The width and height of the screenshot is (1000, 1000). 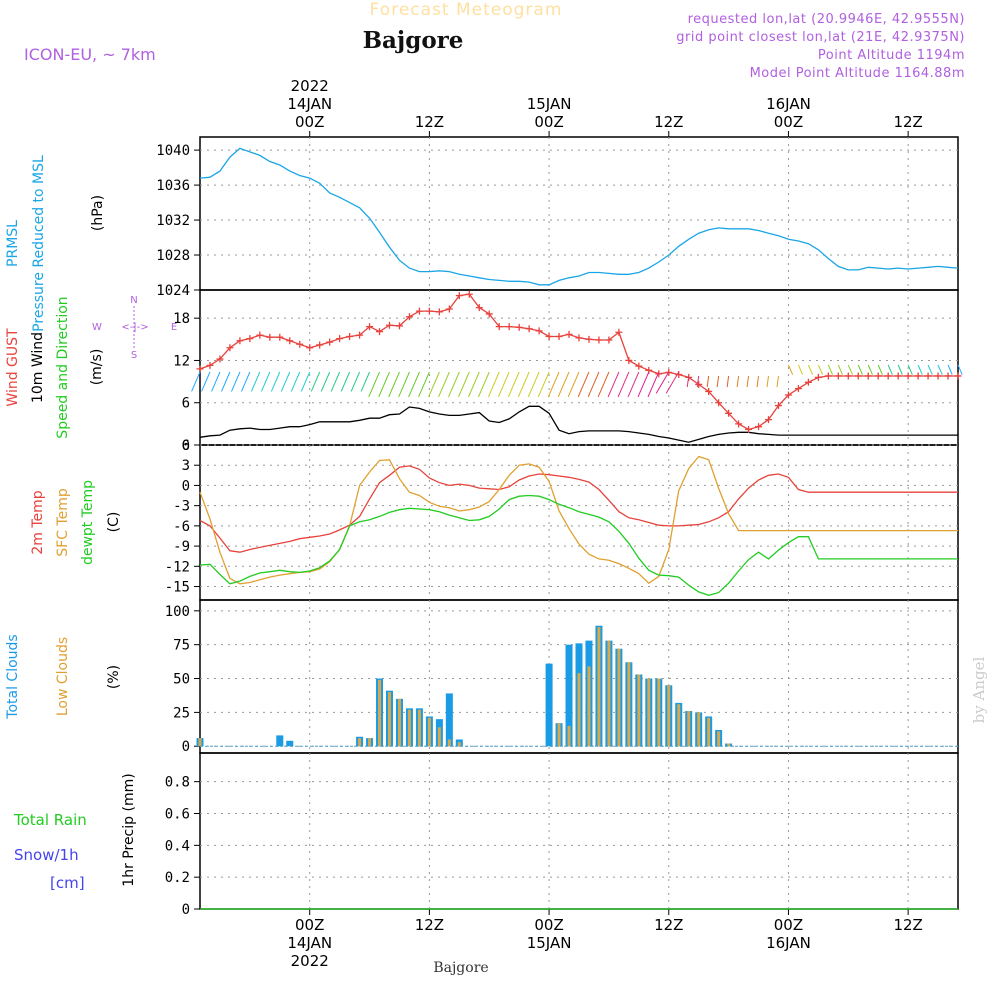 I want to click on y-tick-label: 12, so click(x=181, y=361).